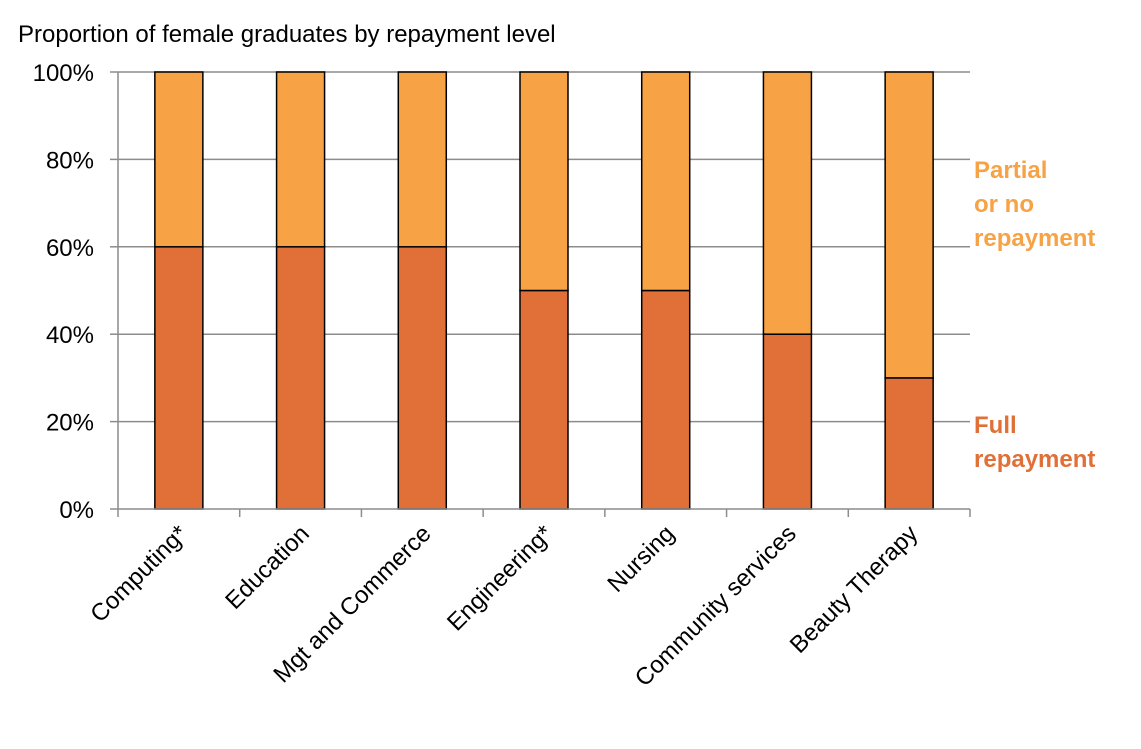 The width and height of the screenshot is (1141, 749). Describe the element at coordinates (70, 335) in the screenshot. I see `y-tick-label: 40%` at that location.